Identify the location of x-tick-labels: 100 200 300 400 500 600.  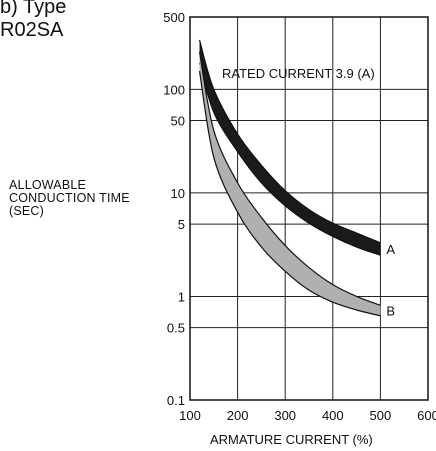
(307, 415).